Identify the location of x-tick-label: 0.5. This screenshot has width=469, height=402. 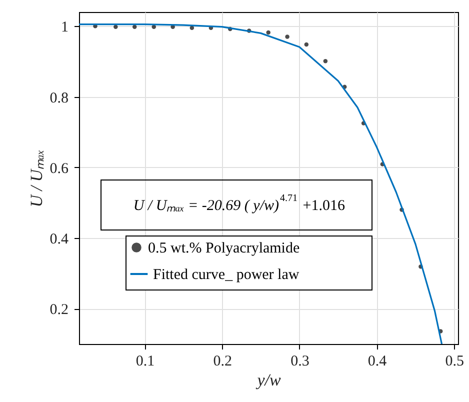
(454, 362).